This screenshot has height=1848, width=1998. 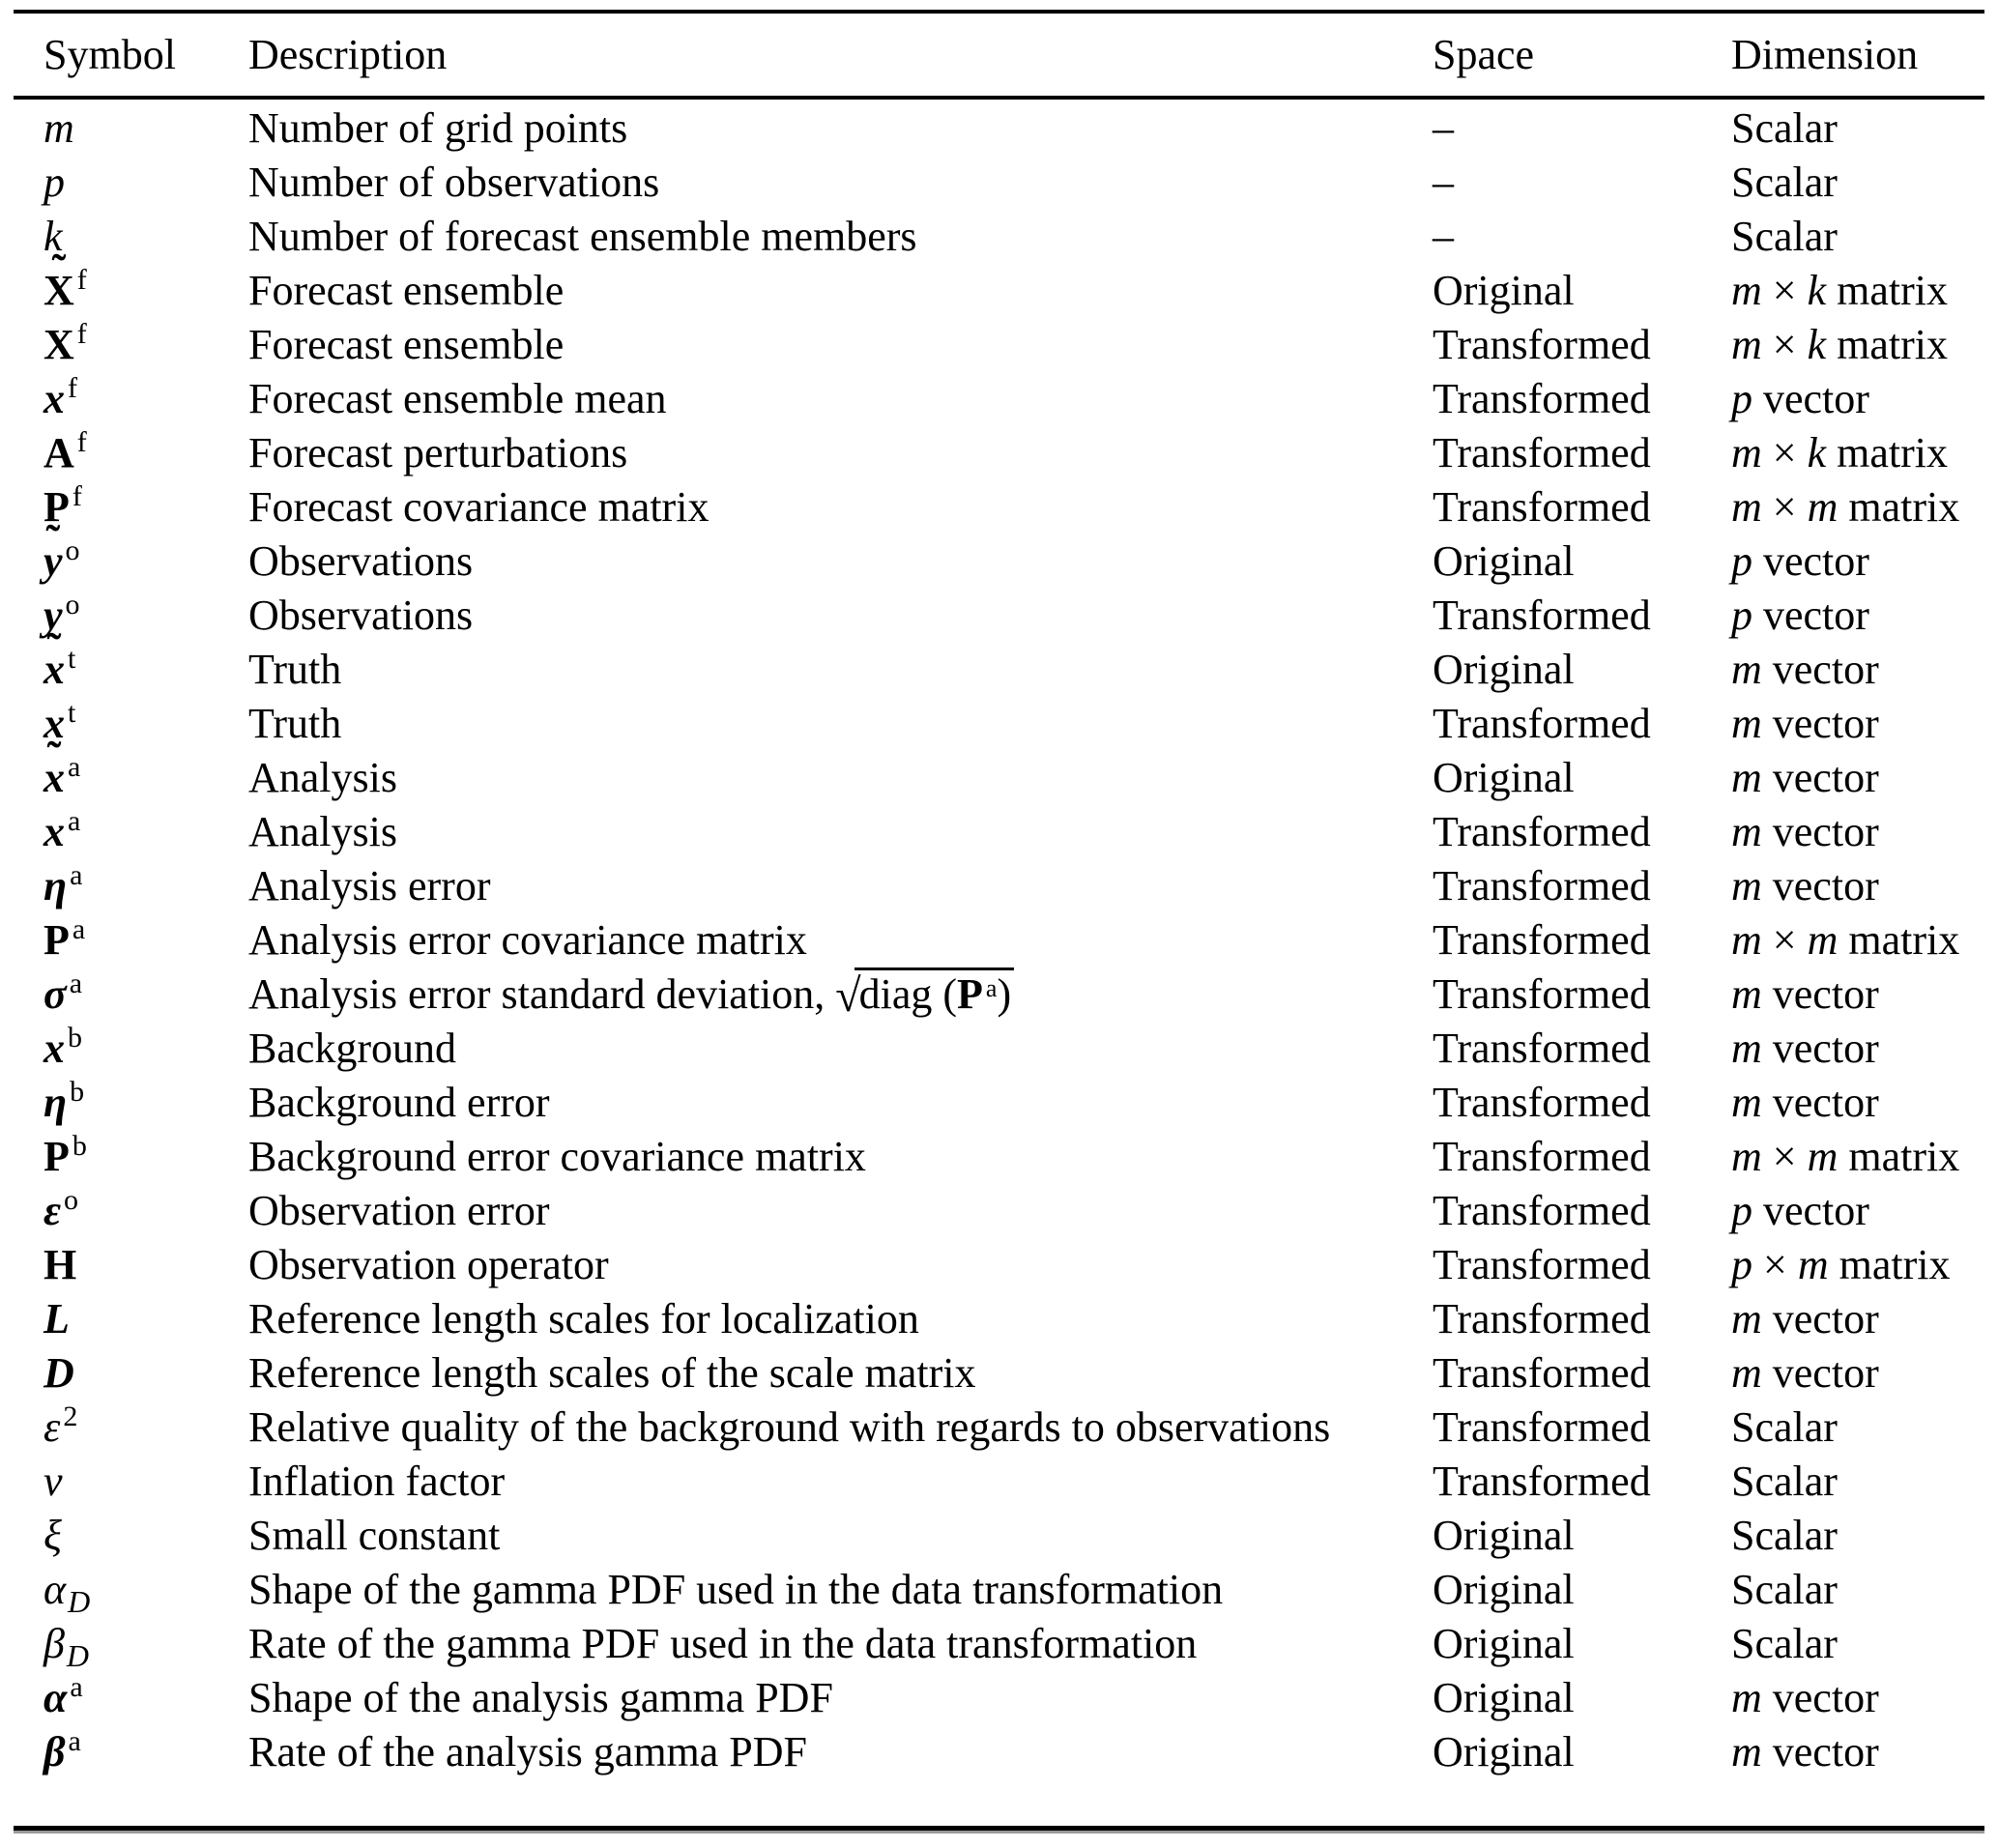 I want to click on symbol-glyph: α, so click(x=55, y=1698).